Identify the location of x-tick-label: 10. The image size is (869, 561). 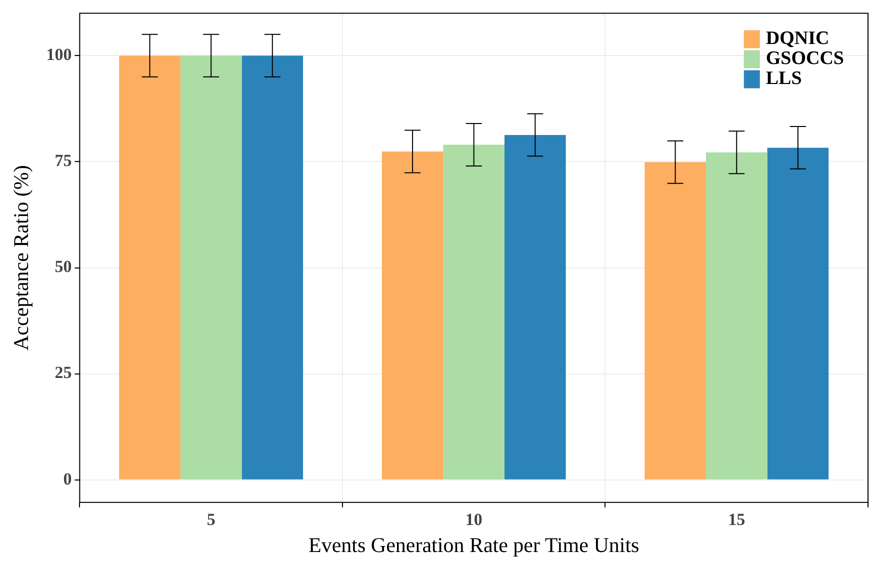
(473, 519).